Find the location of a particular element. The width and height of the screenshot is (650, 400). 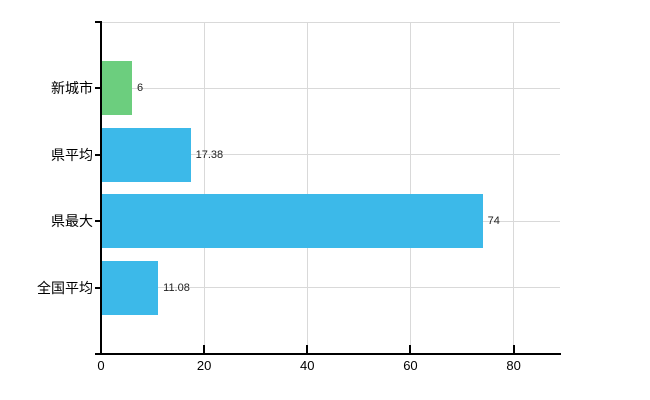

x-tick-label: 60 is located at coordinates (410, 365).